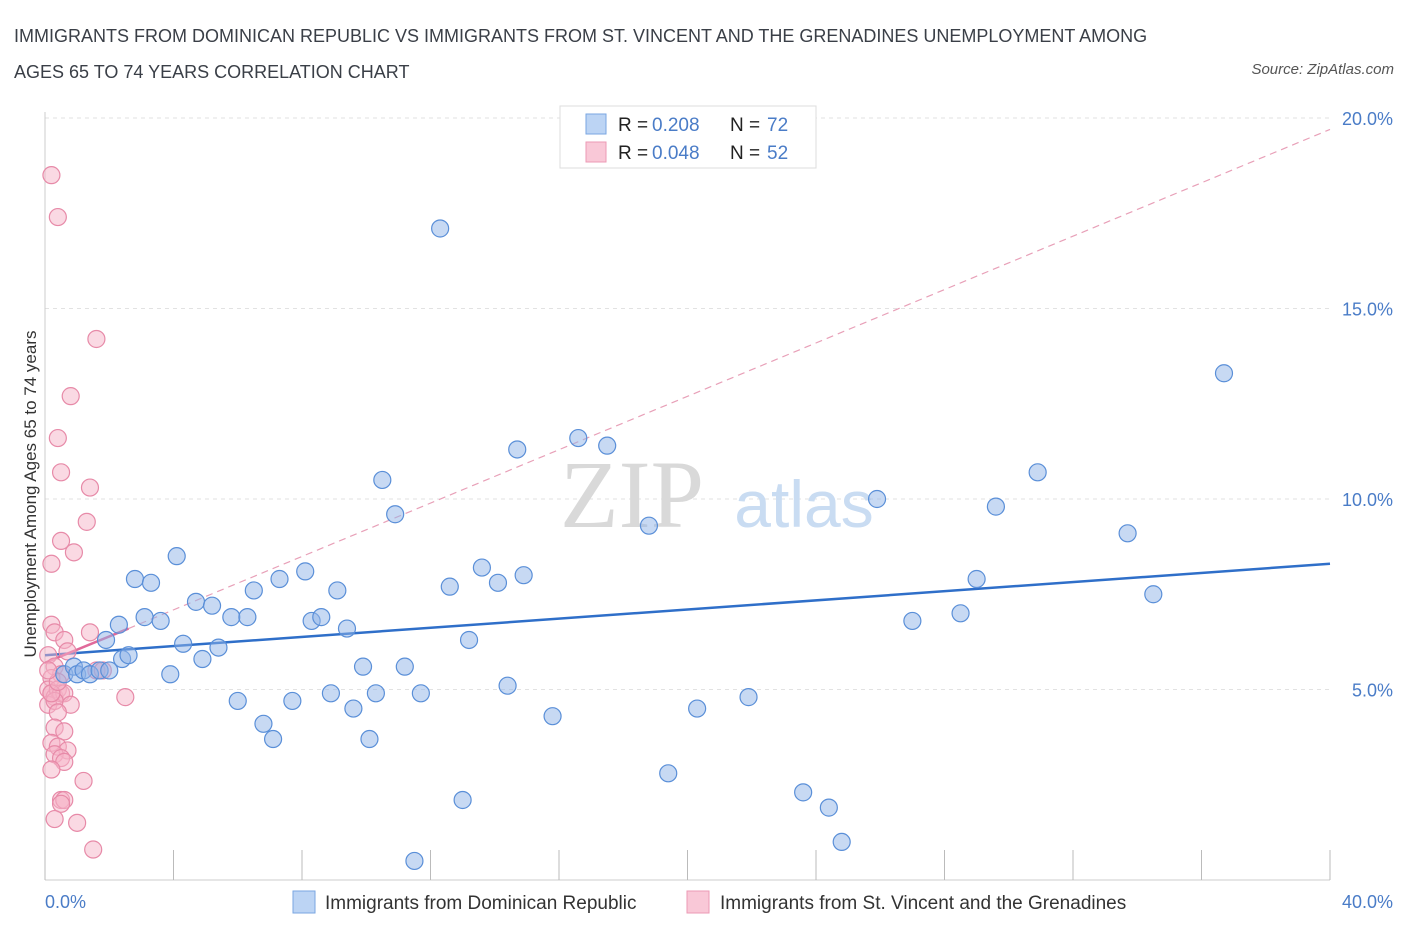 This screenshot has width=1406, height=930. I want to click on y-tick-label-2: 15.0%, so click(1367, 310).